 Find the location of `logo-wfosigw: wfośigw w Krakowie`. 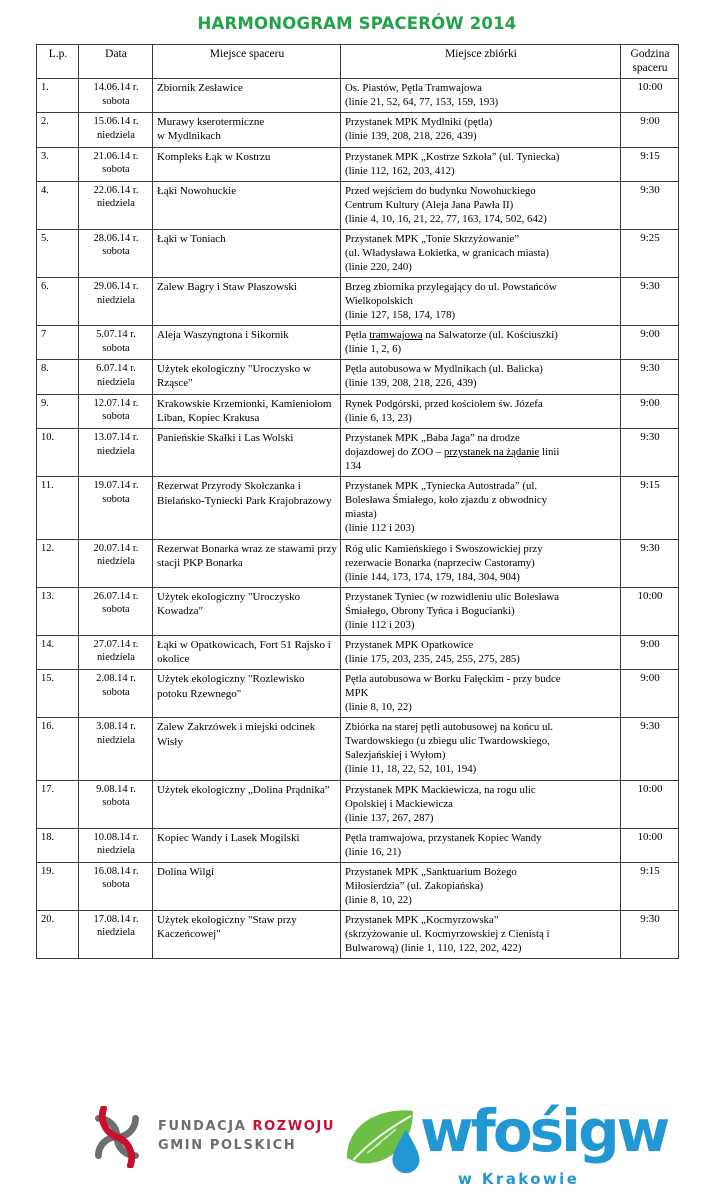

logo-wfosigw: wfośigw w Krakowie is located at coordinates (503, 1148).